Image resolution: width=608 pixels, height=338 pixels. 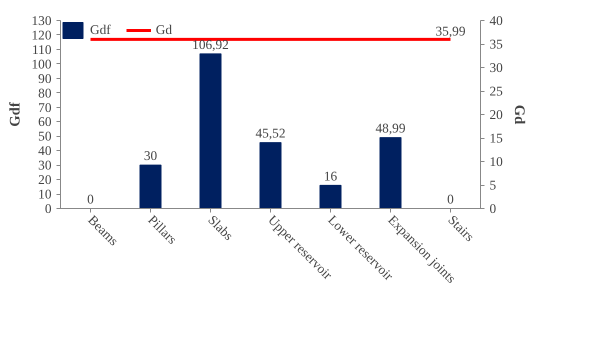 What do you see at coordinates (45, 122) in the screenshot?
I see `y-tick-label: 60` at bounding box center [45, 122].